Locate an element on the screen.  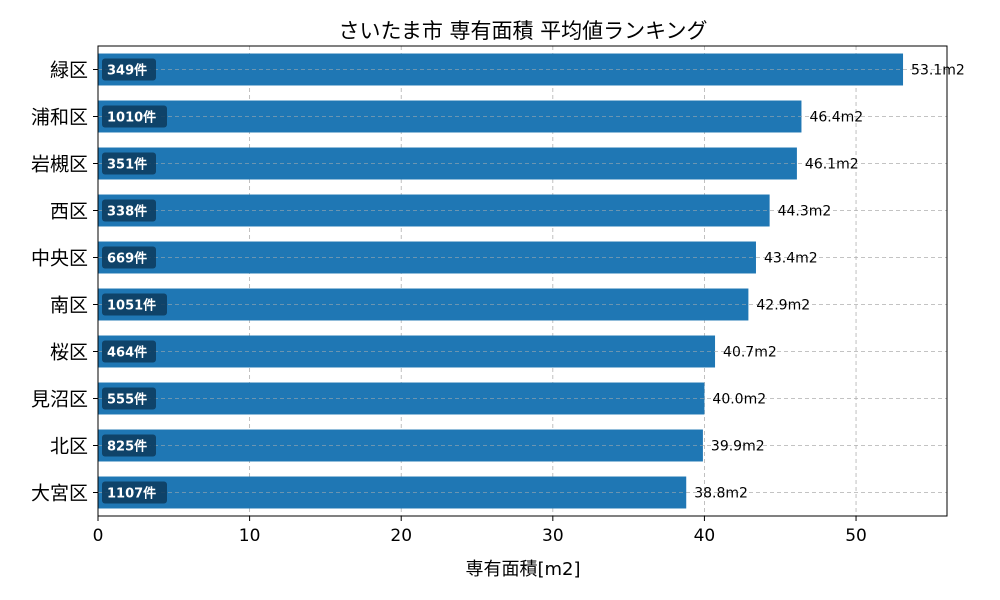
y-tick-label: 緑区 is located at coordinates (69, 71).